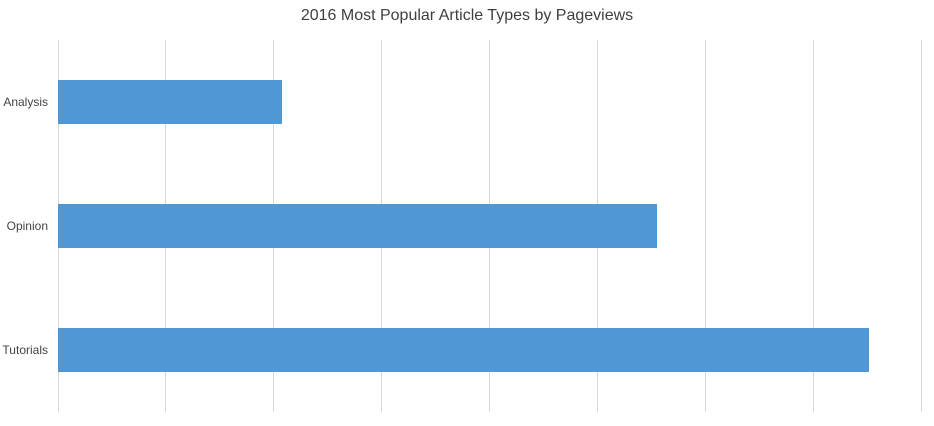 The height and width of the screenshot is (426, 934). I want to click on bar-tutorials, so click(464, 350).